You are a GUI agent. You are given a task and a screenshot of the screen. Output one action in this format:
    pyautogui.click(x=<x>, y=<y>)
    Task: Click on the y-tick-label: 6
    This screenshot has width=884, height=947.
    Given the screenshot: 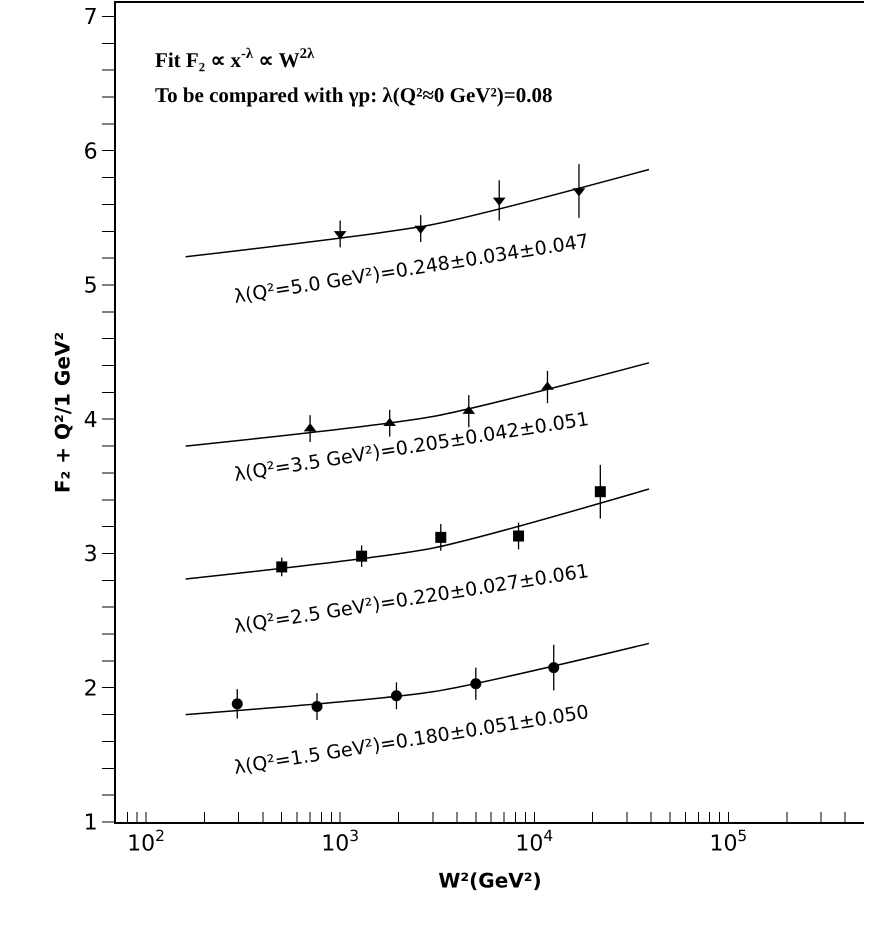 What is the action you would take?
    pyautogui.click(x=91, y=151)
    